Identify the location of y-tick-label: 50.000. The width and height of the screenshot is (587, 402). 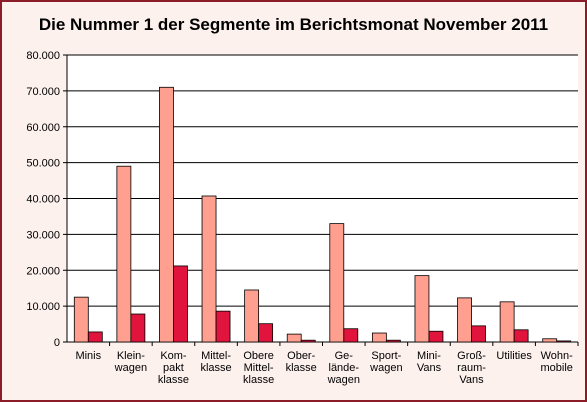
(43, 164).